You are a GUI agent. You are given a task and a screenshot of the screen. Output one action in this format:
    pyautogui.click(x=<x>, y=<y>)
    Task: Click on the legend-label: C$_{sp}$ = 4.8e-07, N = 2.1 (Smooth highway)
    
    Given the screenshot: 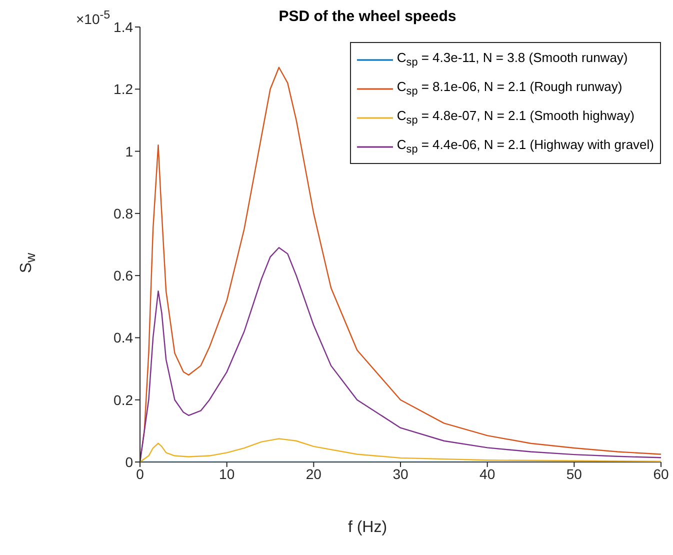 What is the action you would take?
    pyautogui.click(x=515, y=117)
    